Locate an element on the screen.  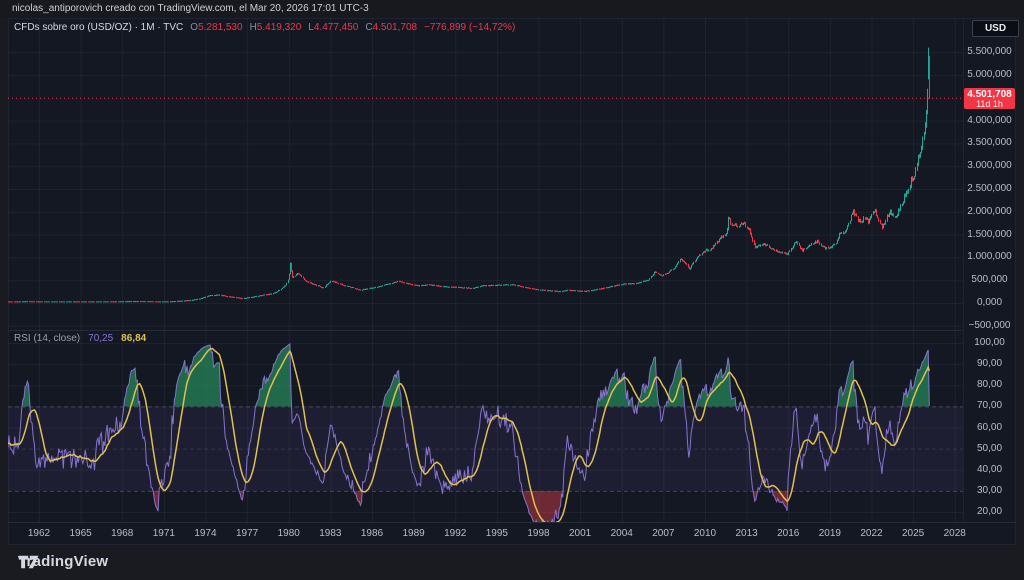
tradingview-logo-icon is located at coordinates (28, 562).